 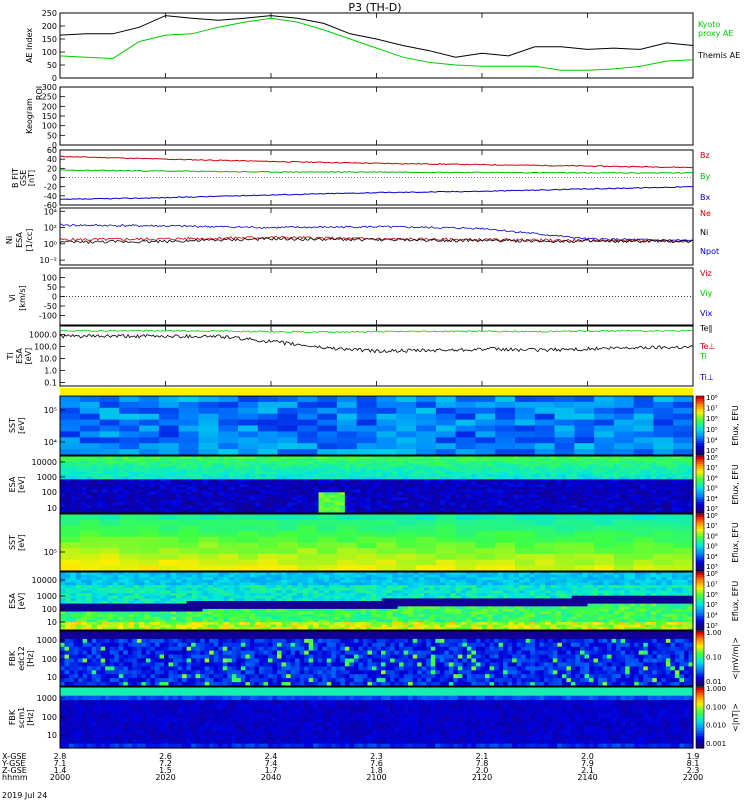 I want to click on esa-ion-cbar-cell, so click(x=700, y=495).